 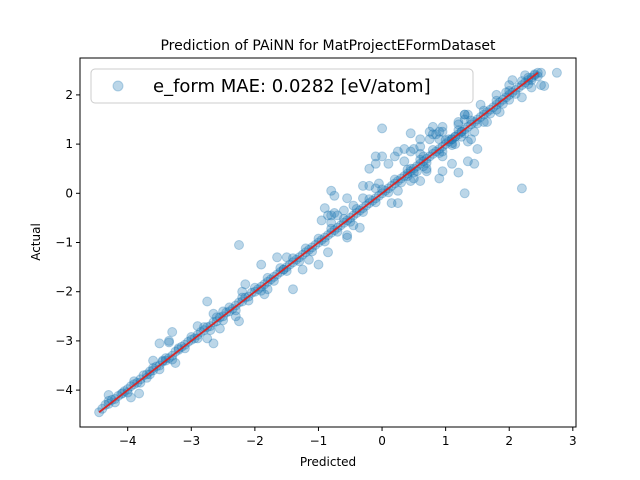 What do you see at coordinates (69, 193) in the screenshot?
I see `y-tick-label: 0` at bounding box center [69, 193].